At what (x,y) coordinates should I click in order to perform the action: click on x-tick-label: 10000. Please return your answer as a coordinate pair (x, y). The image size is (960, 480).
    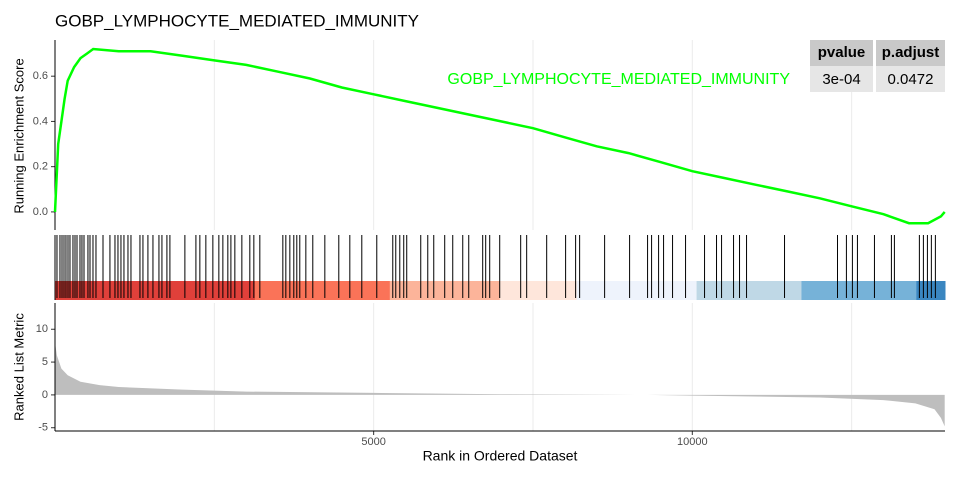
    Looking at the image, I should click on (692, 442).